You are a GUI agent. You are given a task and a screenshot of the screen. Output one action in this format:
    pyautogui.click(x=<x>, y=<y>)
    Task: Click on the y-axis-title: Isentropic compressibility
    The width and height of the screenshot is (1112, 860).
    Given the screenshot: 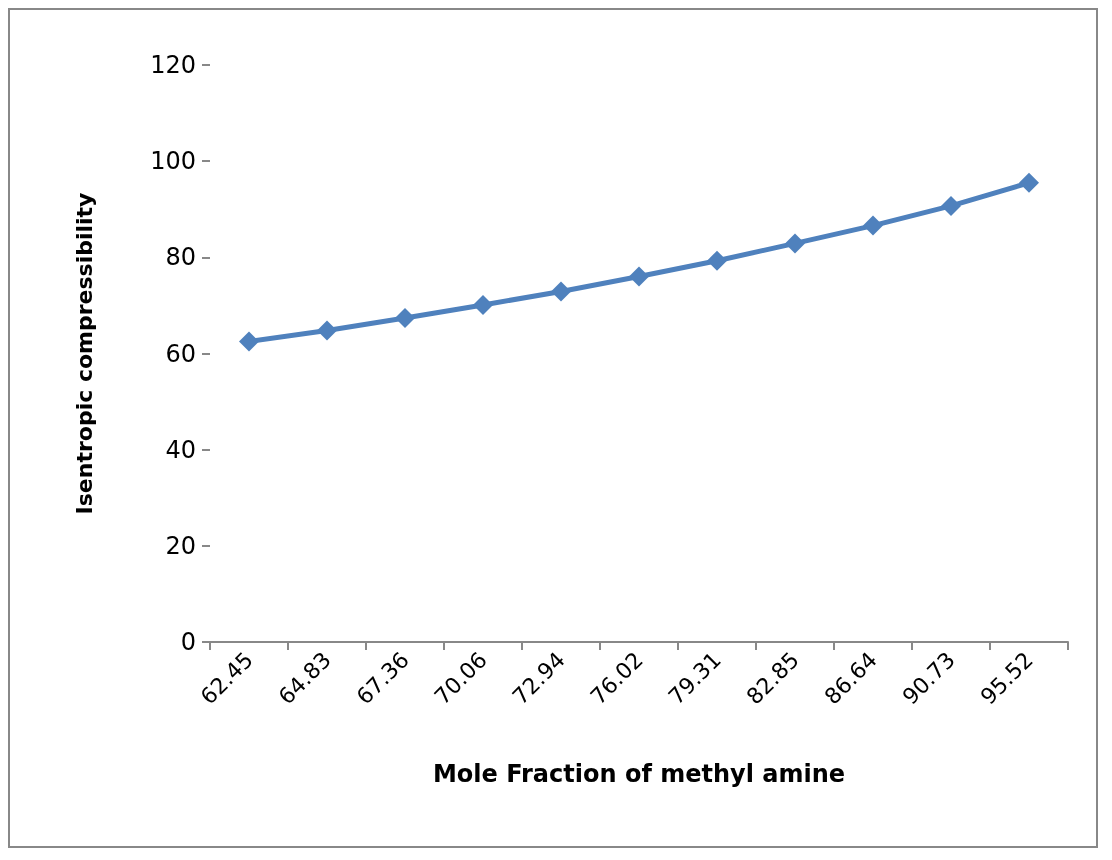 What is the action you would take?
    pyautogui.click(x=84, y=353)
    